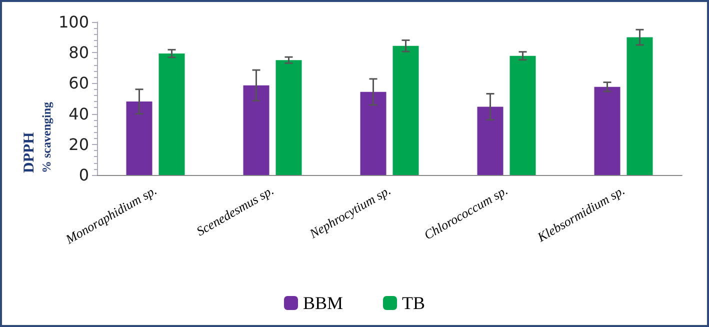 The height and width of the screenshot is (327, 709). Describe the element at coordinates (78, 52) in the screenshot. I see `y-tick-label: 80` at that location.